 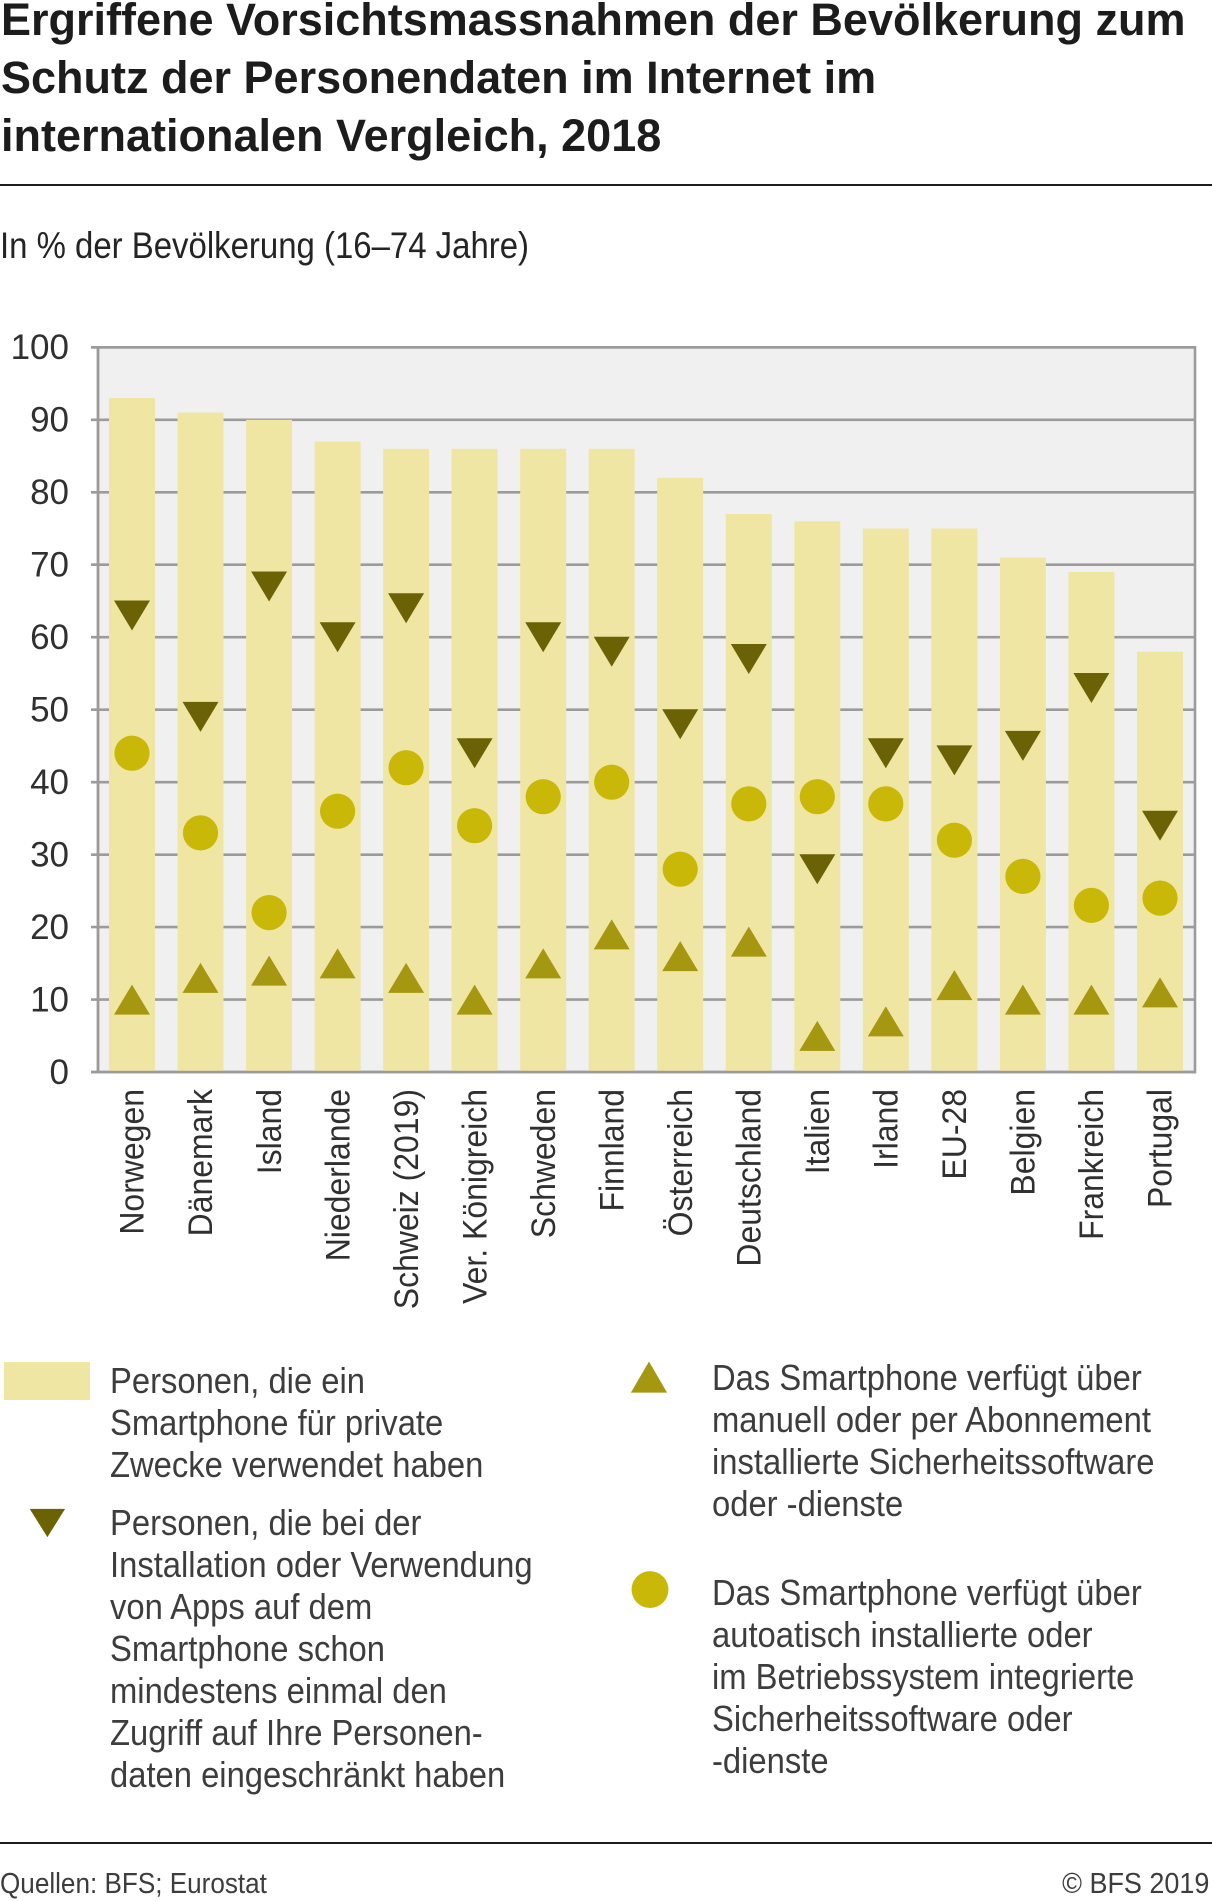 What do you see at coordinates (269, 1131) in the screenshot?
I see `svg-text: Island` at bounding box center [269, 1131].